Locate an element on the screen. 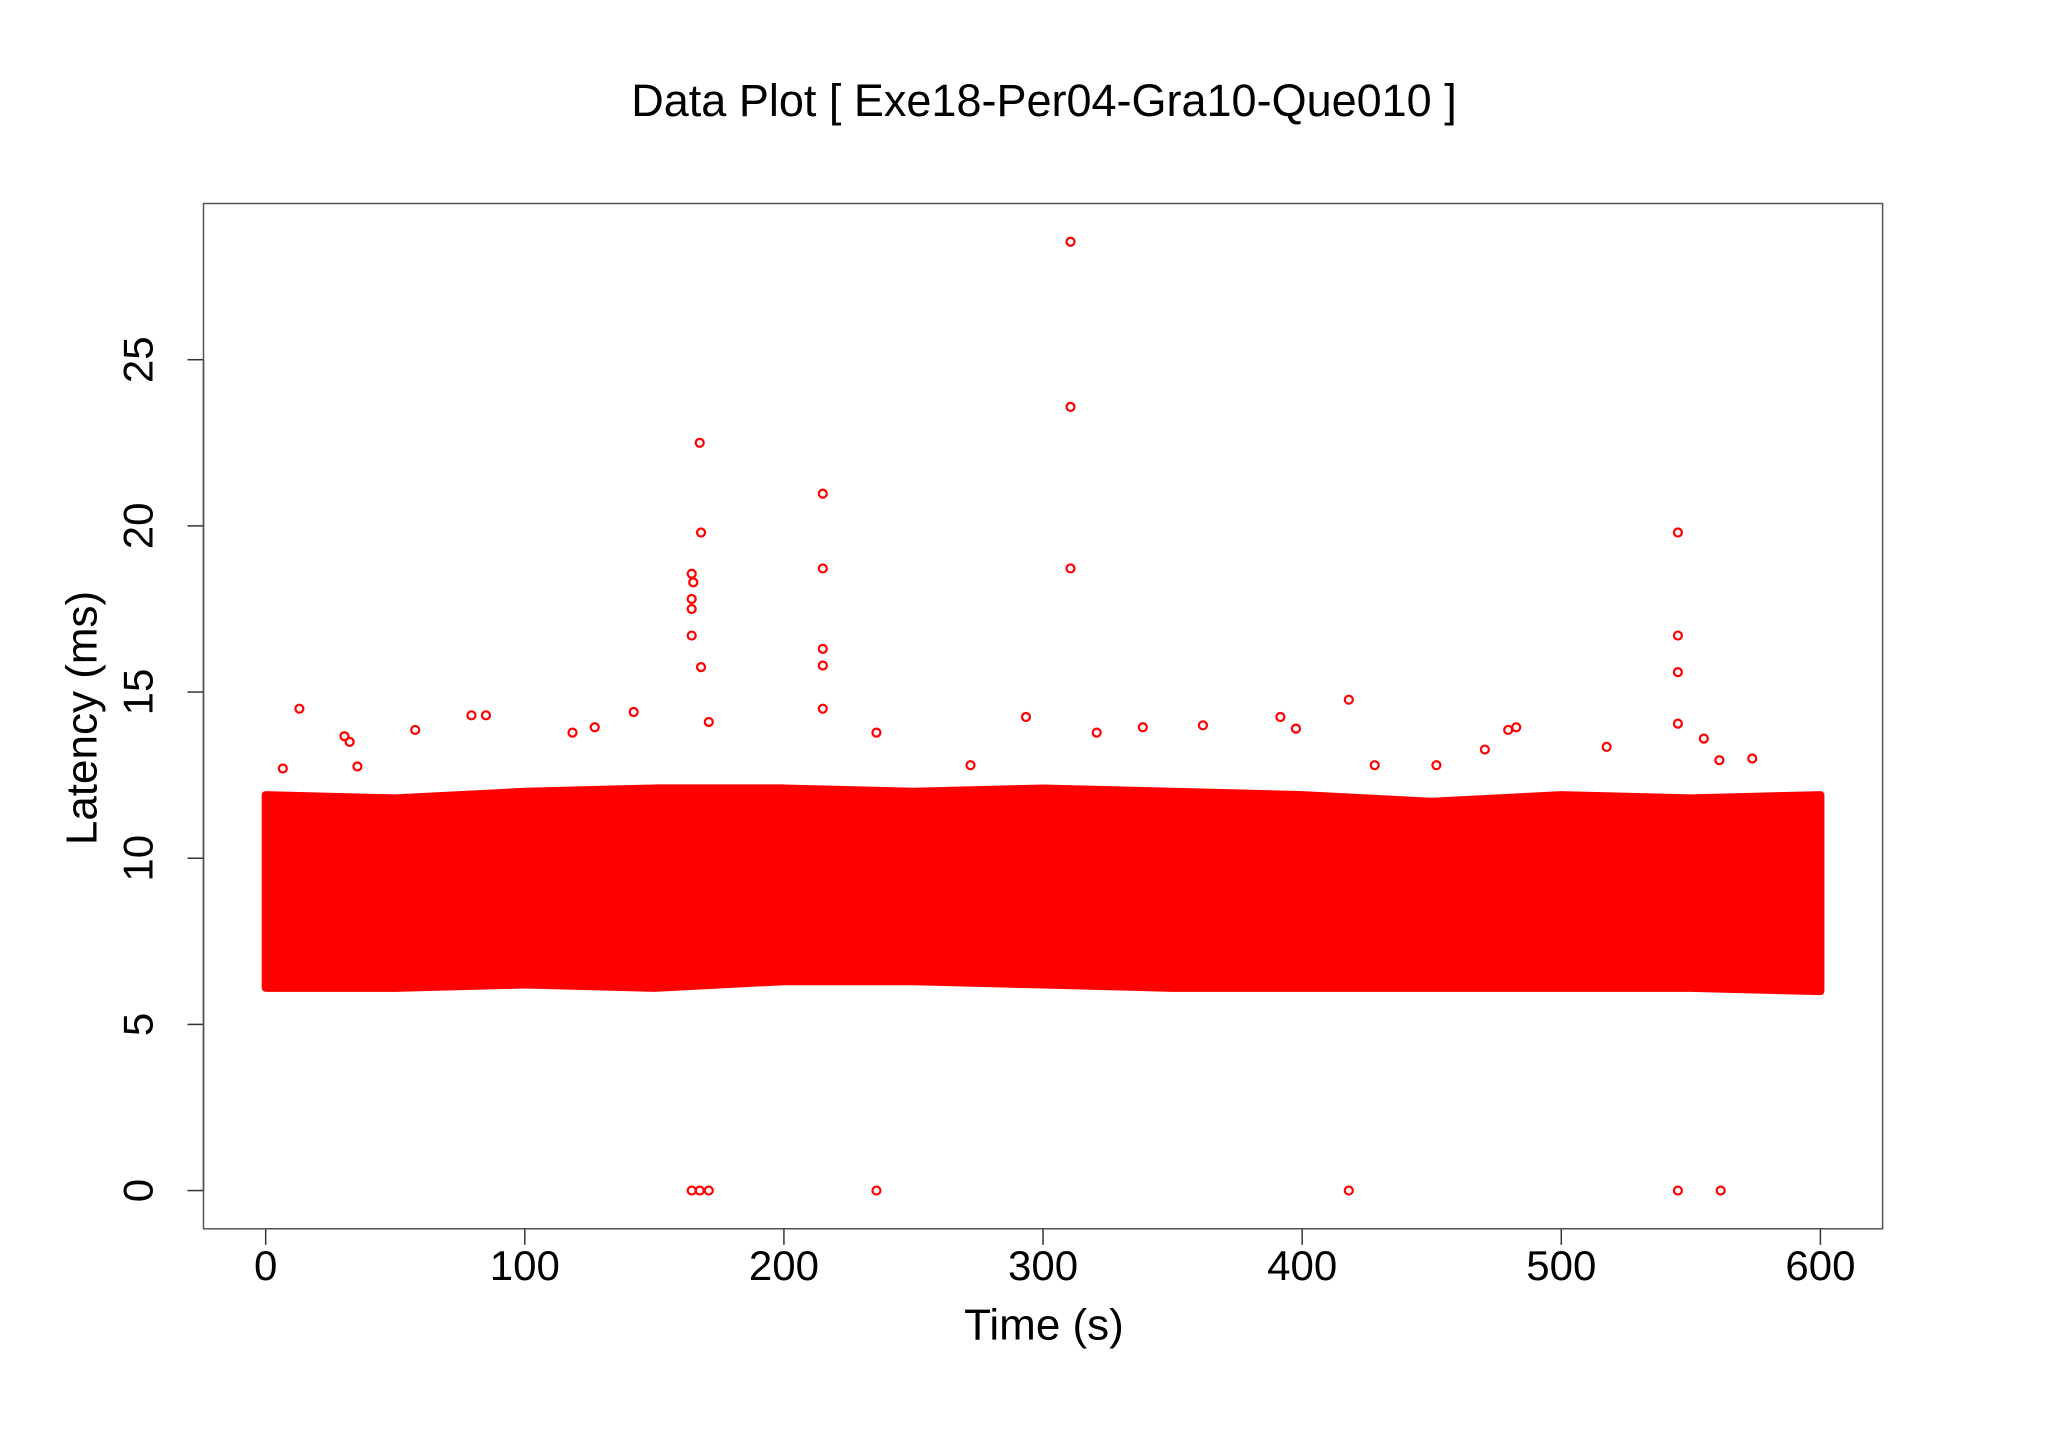 The height and width of the screenshot is (1440, 2048). x-tick-label: 300 is located at coordinates (1043, 1265).